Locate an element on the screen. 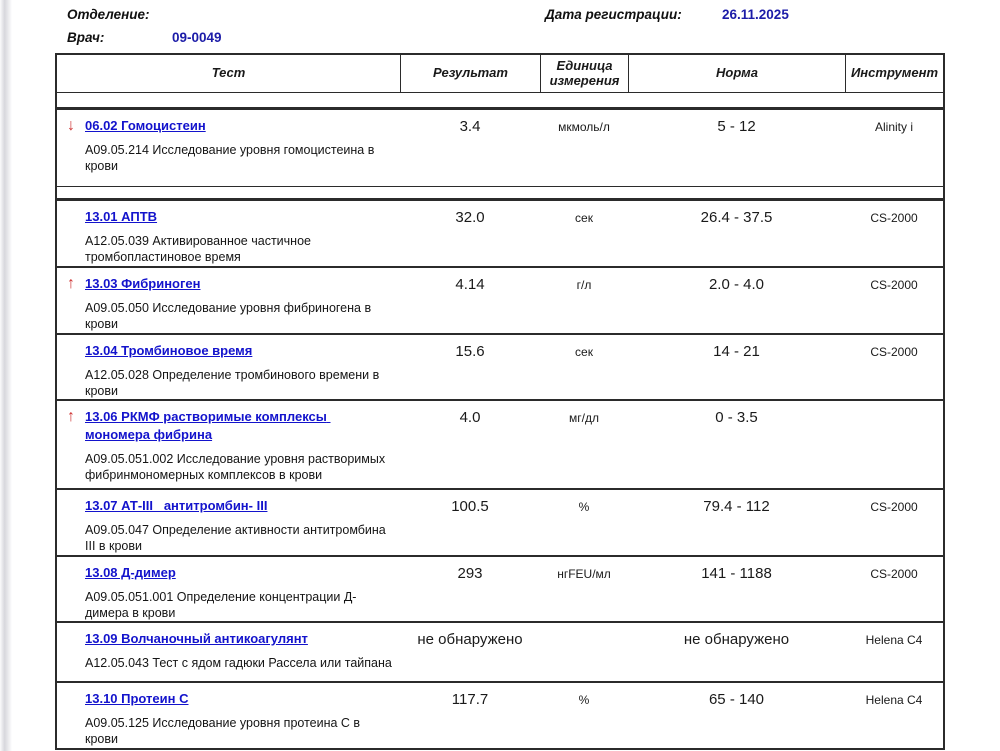 This screenshot has width=1000, height=751. result-value: 4.14 is located at coordinates (470, 284).